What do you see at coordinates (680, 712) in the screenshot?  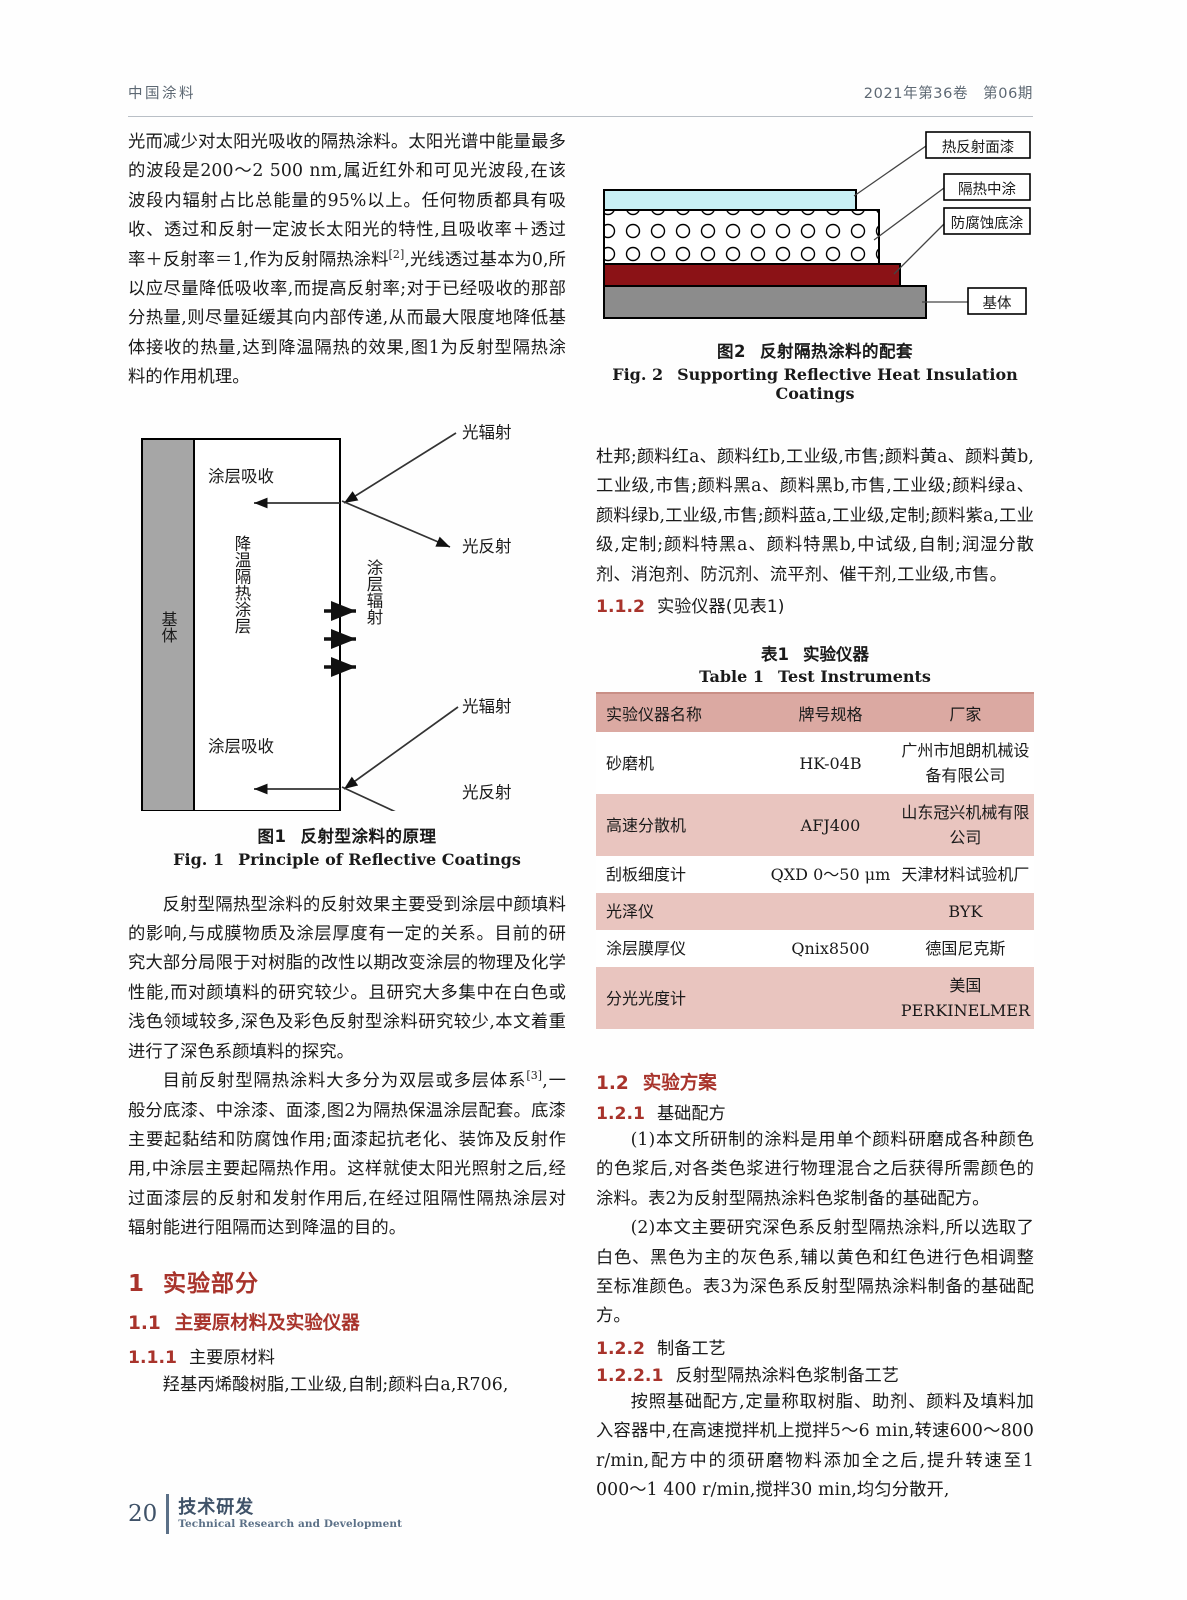 I see `column-header-name: 实验仪器名称` at bounding box center [680, 712].